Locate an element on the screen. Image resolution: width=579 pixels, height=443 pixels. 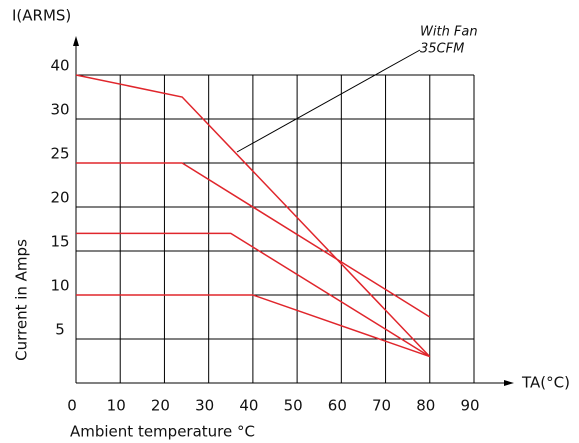
series-line is located at coordinates (253, 326).